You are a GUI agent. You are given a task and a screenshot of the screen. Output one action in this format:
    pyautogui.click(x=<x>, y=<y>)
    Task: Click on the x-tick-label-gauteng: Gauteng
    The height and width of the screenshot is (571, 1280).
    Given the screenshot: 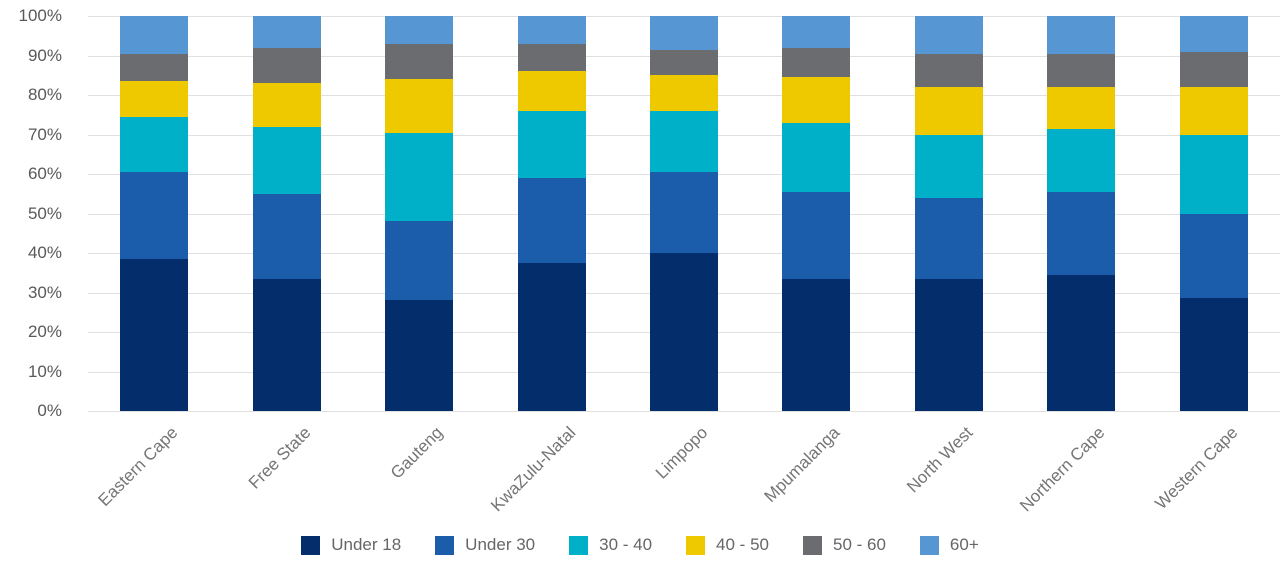 What is the action you would take?
    pyautogui.click(x=416, y=453)
    